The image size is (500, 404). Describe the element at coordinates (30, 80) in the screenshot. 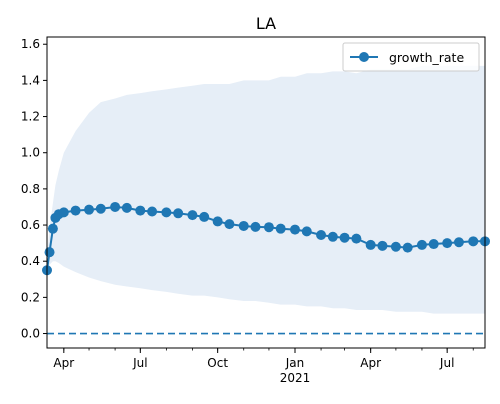

I see `y-tick-label: 1.4` at that location.